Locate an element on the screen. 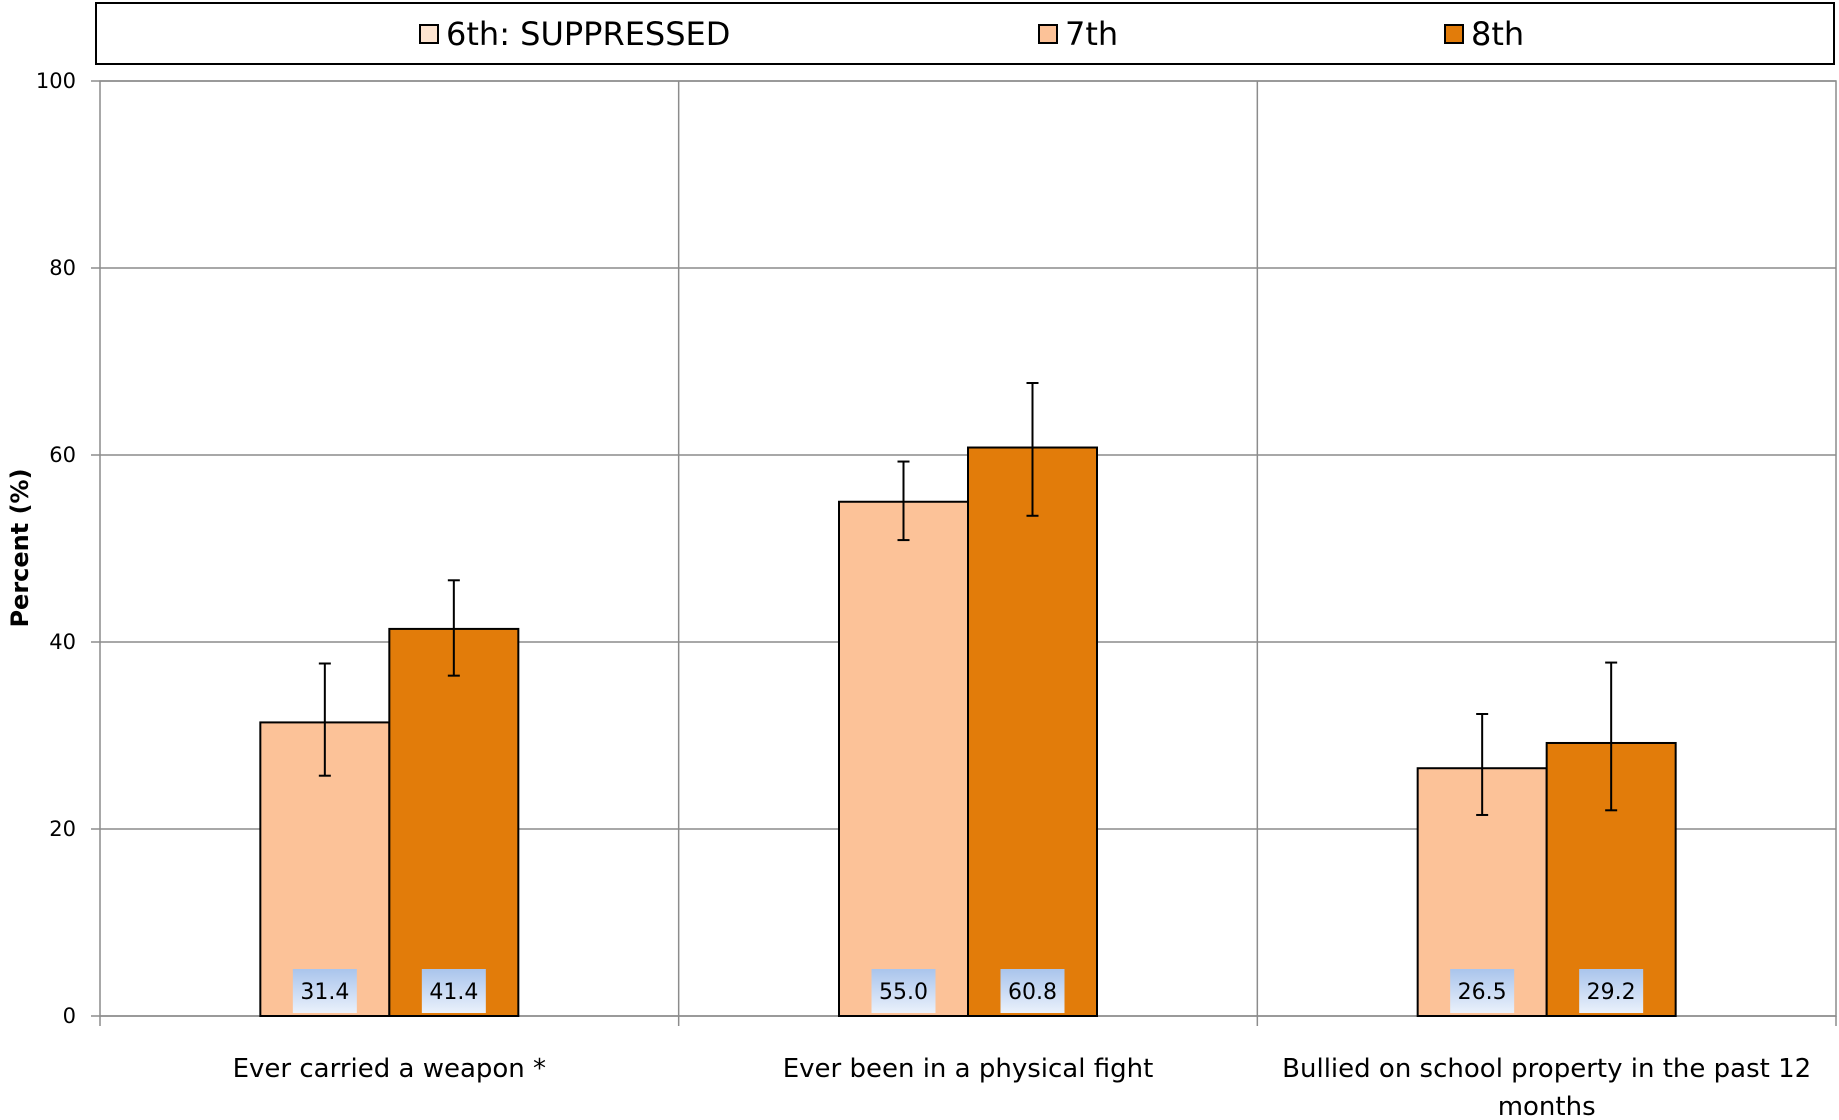 The width and height of the screenshot is (1839, 1120). legend-item-8th: 8th is located at coordinates (1484, 33).